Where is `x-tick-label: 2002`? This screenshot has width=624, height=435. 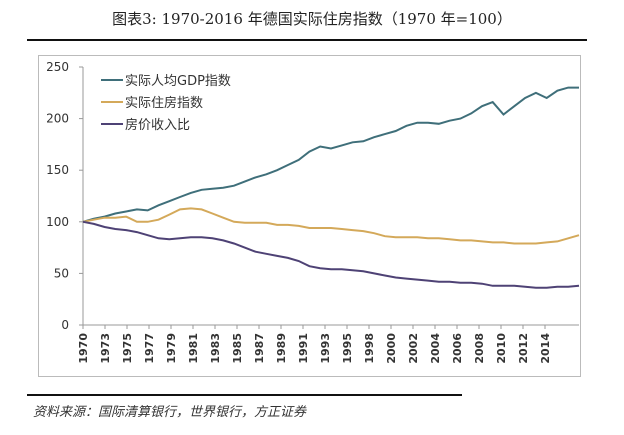 x-tick-label: 2002 is located at coordinates (413, 348).